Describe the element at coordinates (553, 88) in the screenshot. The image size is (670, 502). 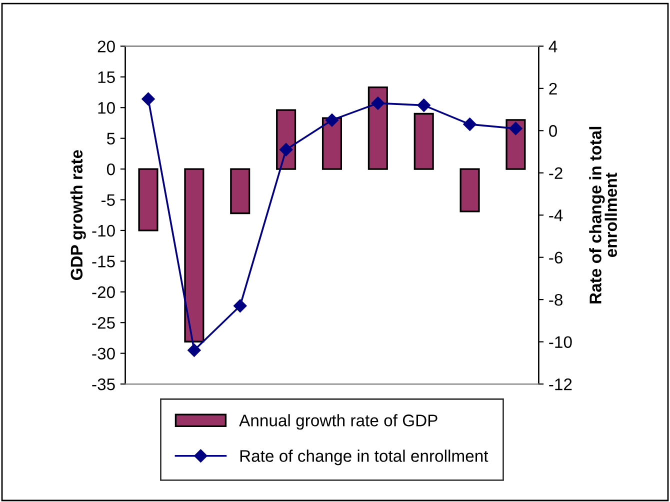
I see `y2-tick-label: 2` at that location.